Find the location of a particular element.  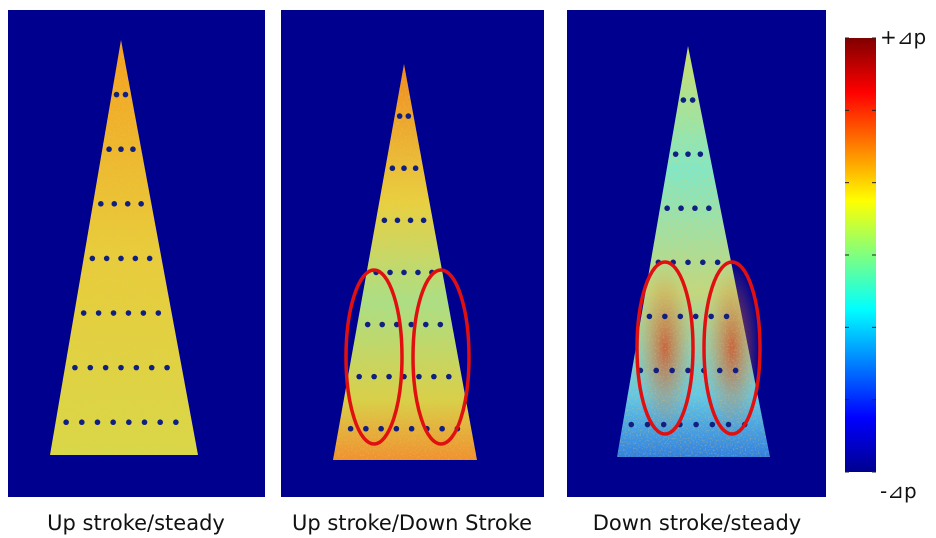

colorbar-min-label: -⊿p is located at coordinates (898, 491).